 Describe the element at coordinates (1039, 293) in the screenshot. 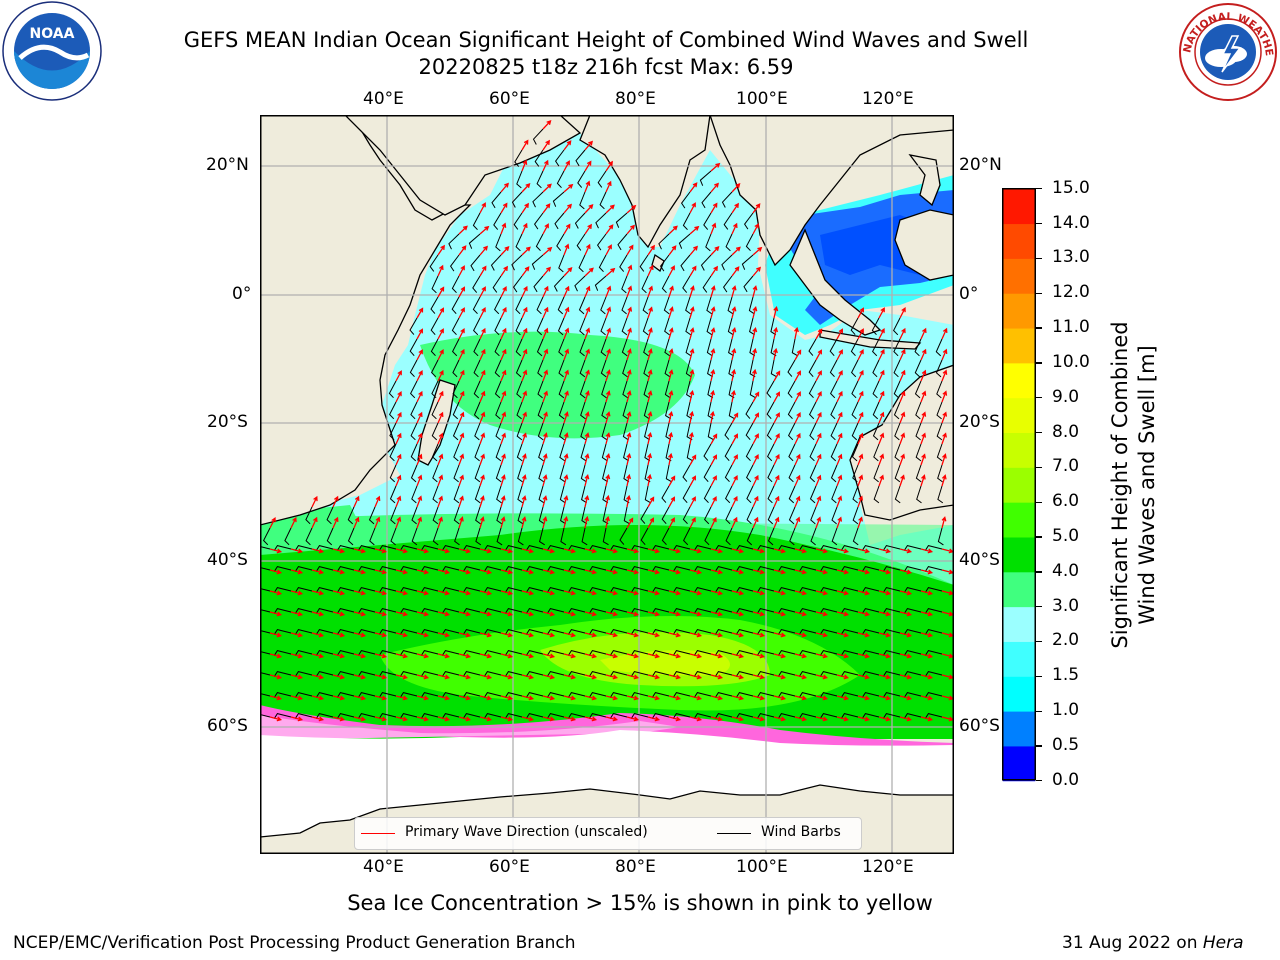

I see `colorbar-tick-mark` at that location.